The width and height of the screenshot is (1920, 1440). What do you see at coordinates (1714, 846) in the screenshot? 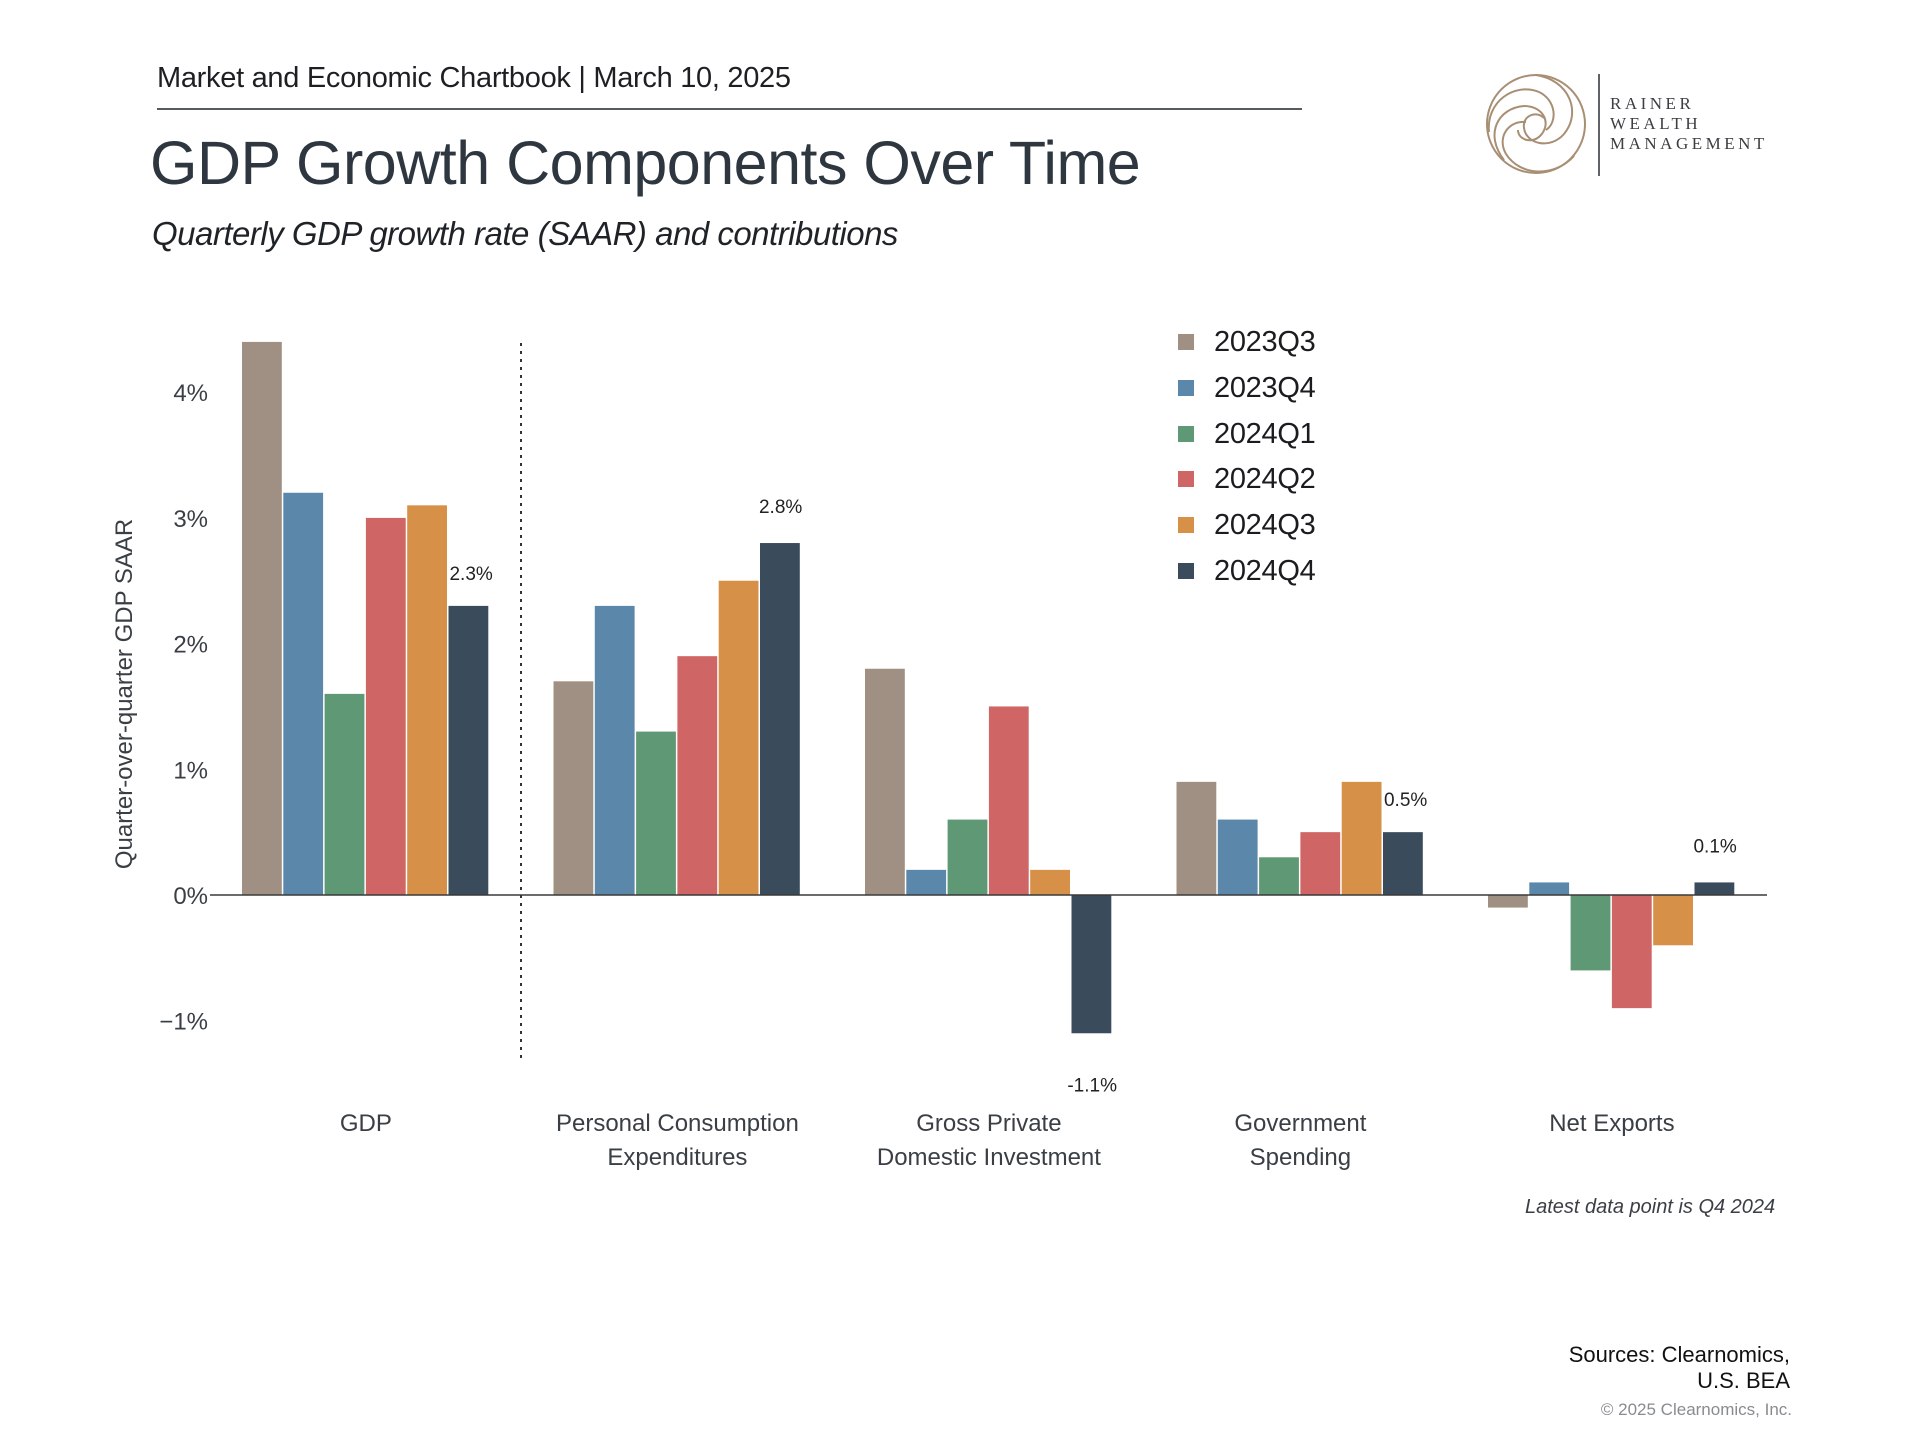
I see `data-label: 0.1%` at bounding box center [1714, 846].